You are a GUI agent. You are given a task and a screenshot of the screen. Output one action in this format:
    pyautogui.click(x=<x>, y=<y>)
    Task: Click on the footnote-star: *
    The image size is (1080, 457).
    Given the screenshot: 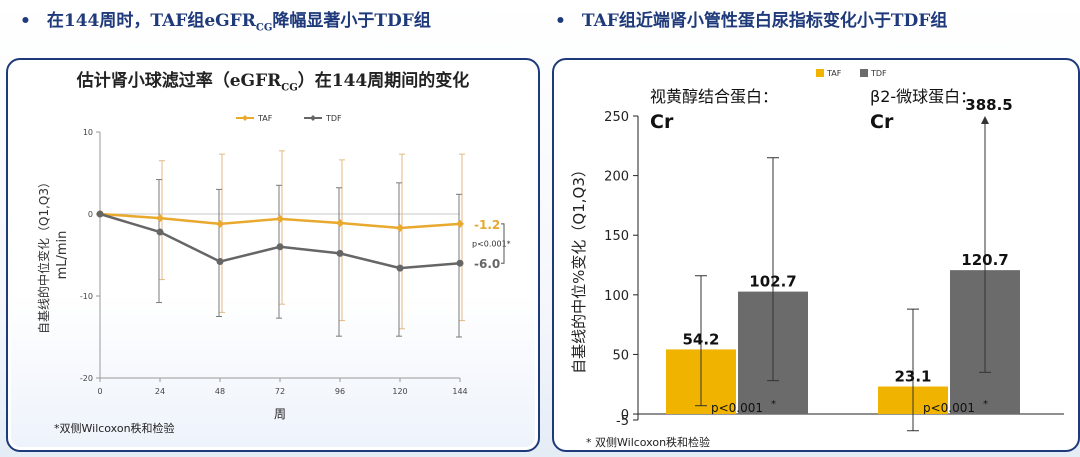 What is the action you would take?
    pyautogui.click(x=589, y=442)
    